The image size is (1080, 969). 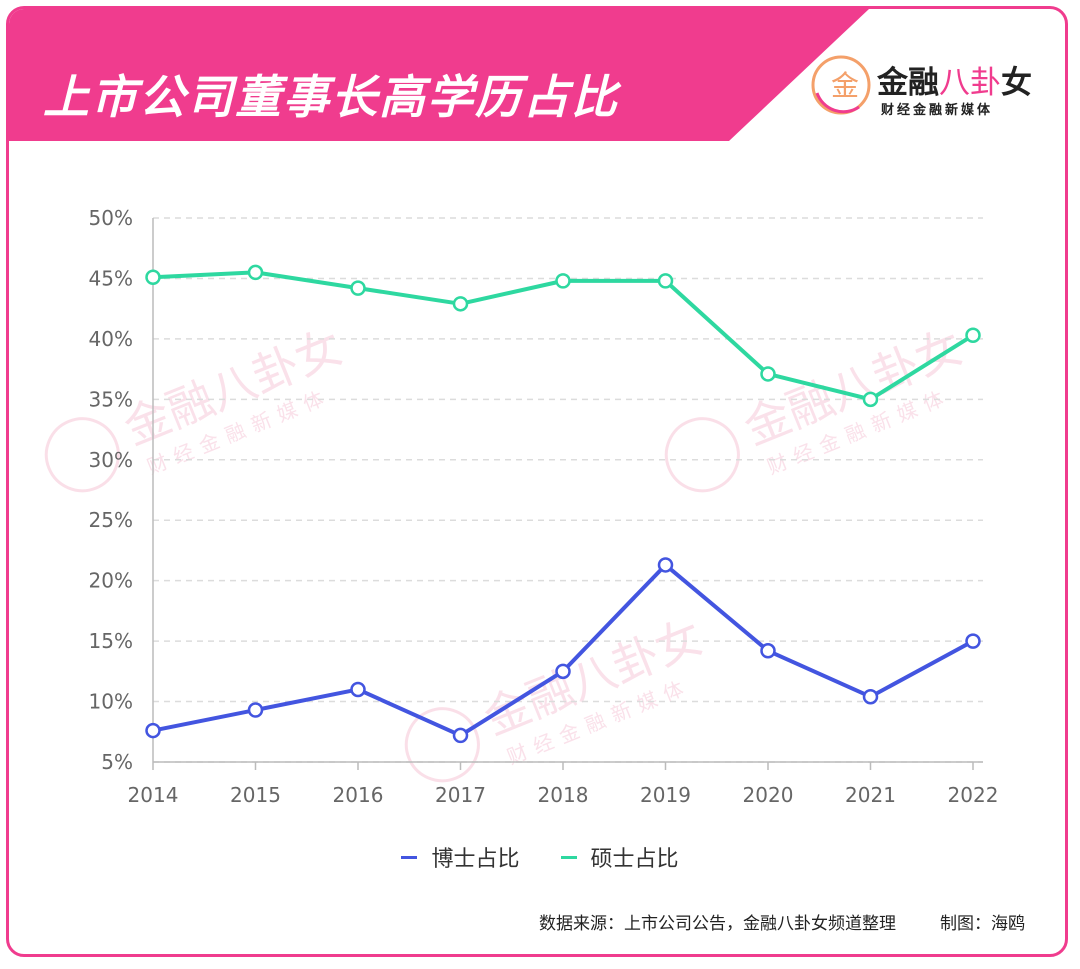 What do you see at coordinates (331, 97) in the screenshot?
I see `chart-title: 上市公司董事长高学历占比` at bounding box center [331, 97].